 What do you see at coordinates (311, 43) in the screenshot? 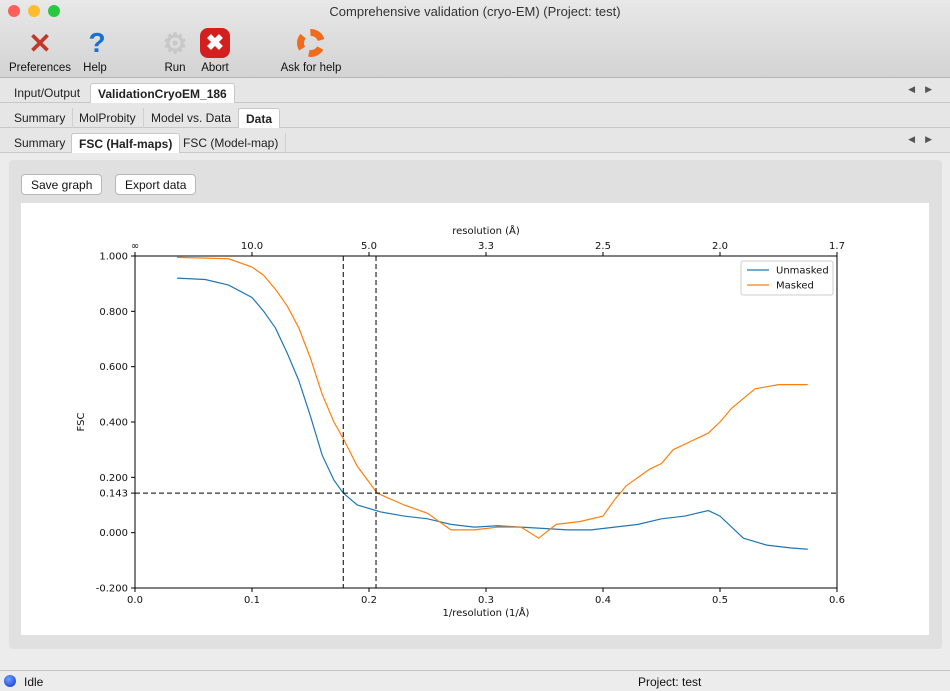
I see `lifebuoy-icon` at bounding box center [311, 43].